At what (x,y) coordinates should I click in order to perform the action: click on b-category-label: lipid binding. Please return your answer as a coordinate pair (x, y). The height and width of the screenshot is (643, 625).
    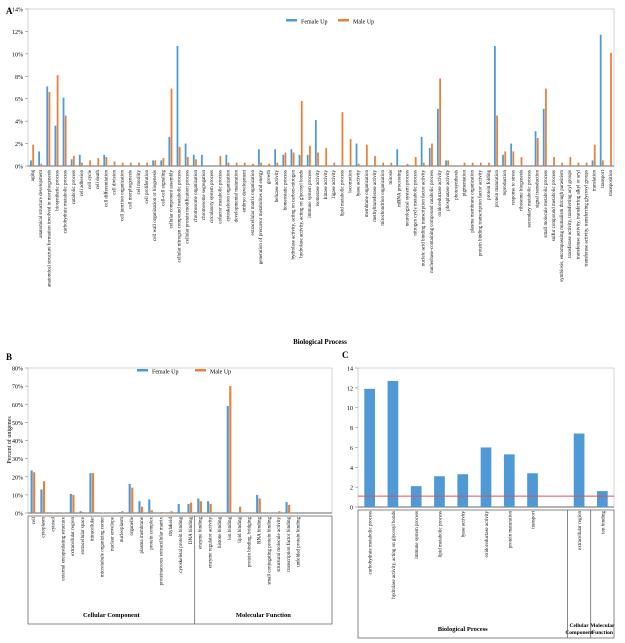
    Looking at the image, I should click on (240, 530).